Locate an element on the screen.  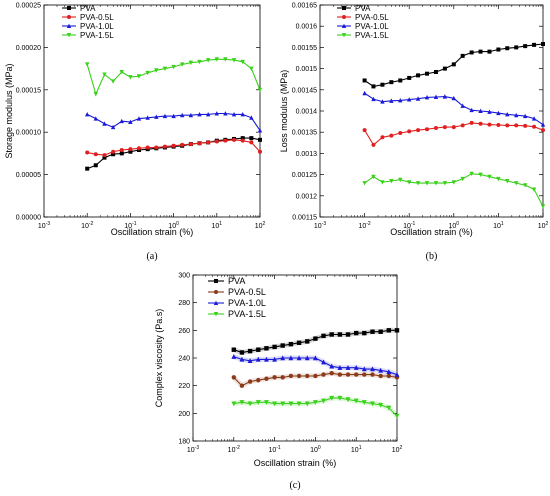
legend-entry: PVA-1.5L is located at coordinates (237, 314).